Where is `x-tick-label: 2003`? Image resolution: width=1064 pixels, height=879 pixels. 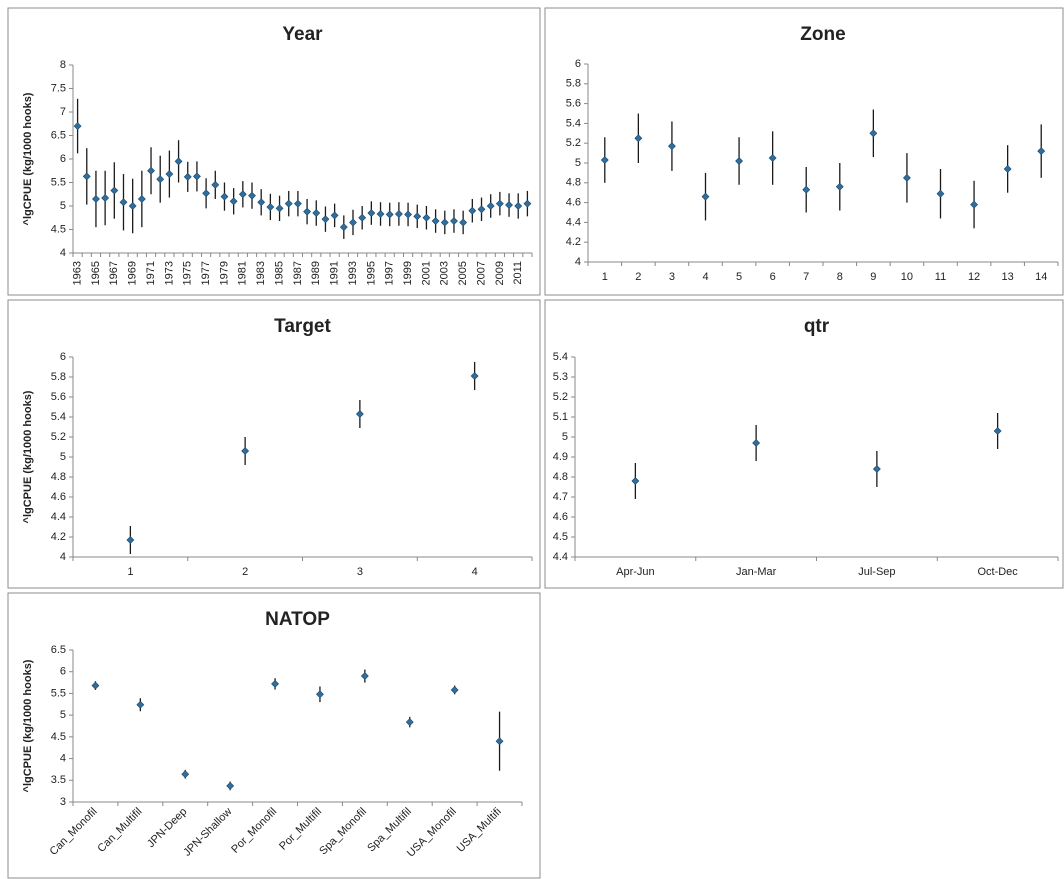
x-tick-label: 2003 is located at coordinates (445, 273).